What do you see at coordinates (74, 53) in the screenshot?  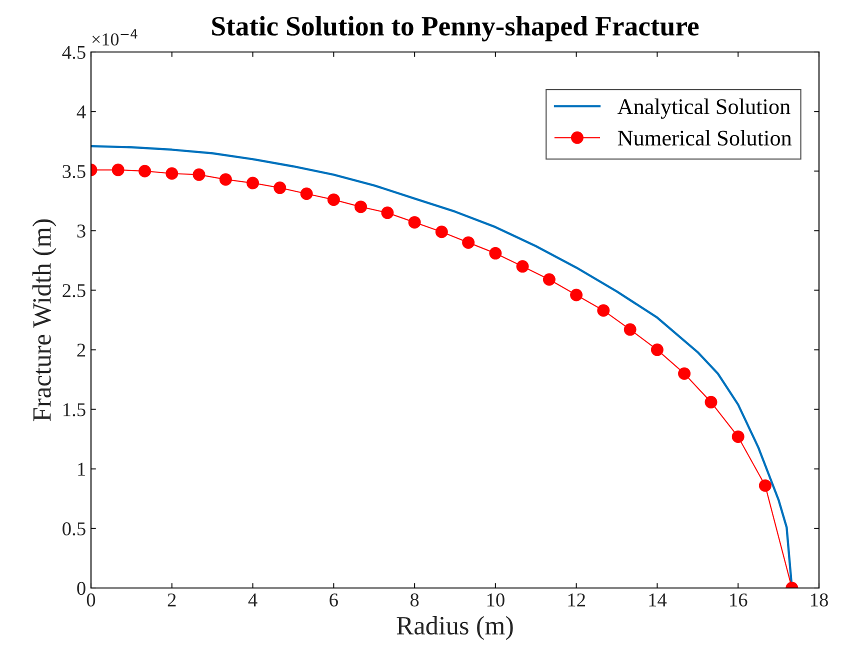 I see `y-tick-label: 4.5` at bounding box center [74, 53].